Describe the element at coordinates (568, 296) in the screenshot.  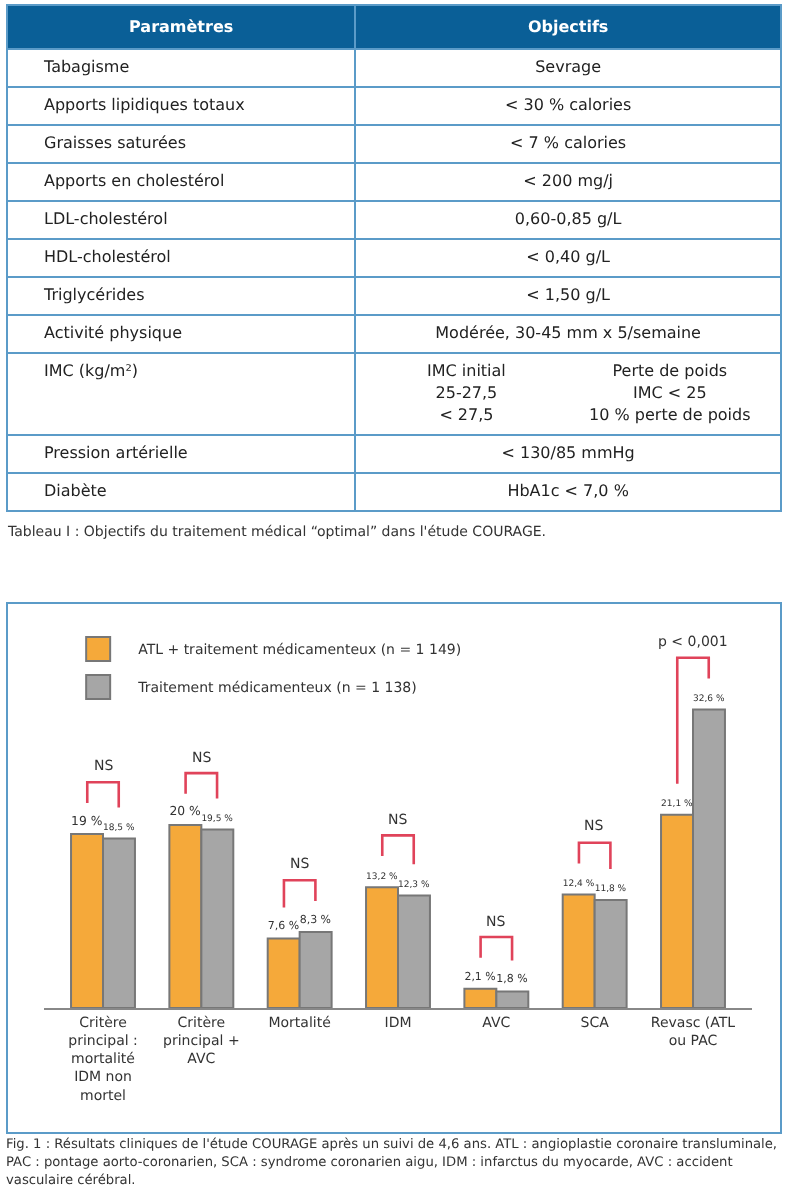
I see `text: < 1,50 g/L` at that location.